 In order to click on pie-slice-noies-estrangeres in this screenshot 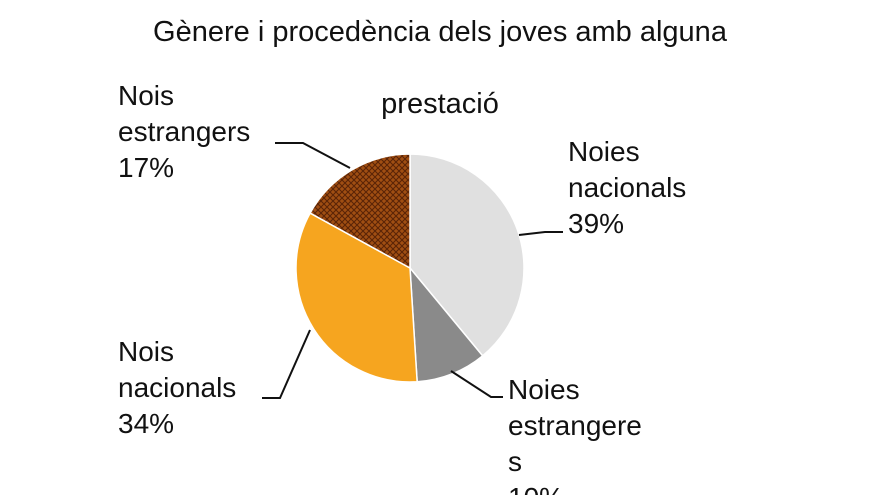, I will do `click(446, 324)`.